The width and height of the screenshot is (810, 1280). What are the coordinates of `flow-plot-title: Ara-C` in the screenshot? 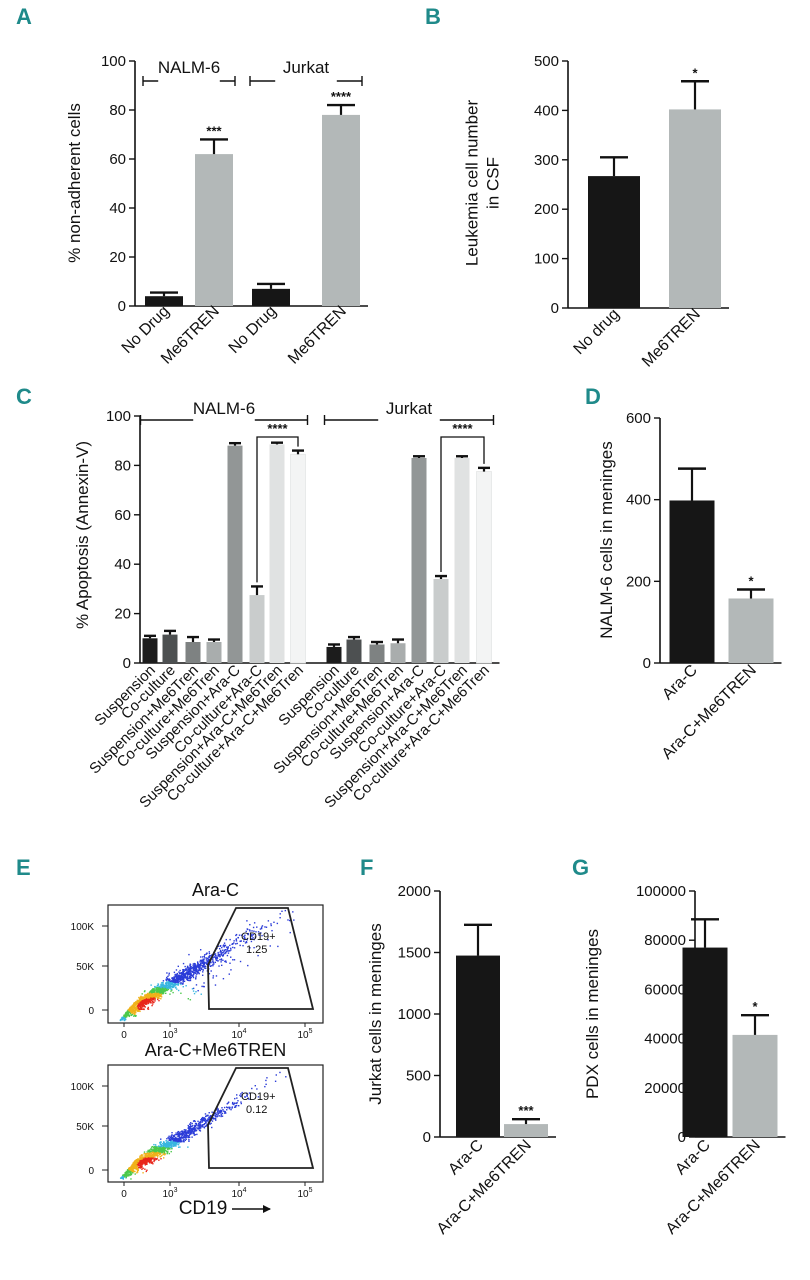 It's located at (215, 890).